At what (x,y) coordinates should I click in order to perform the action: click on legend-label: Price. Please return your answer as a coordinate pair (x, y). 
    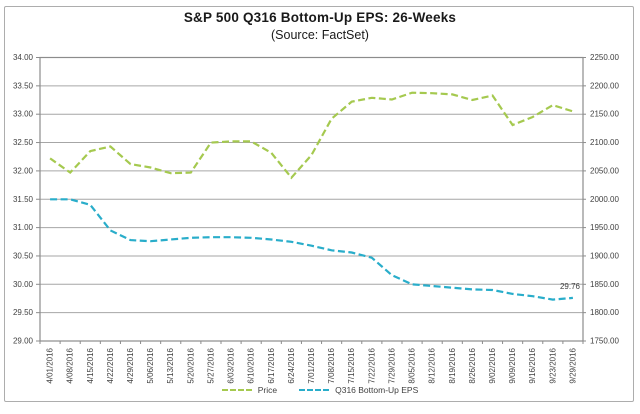
    Looking at the image, I should click on (267, 390).